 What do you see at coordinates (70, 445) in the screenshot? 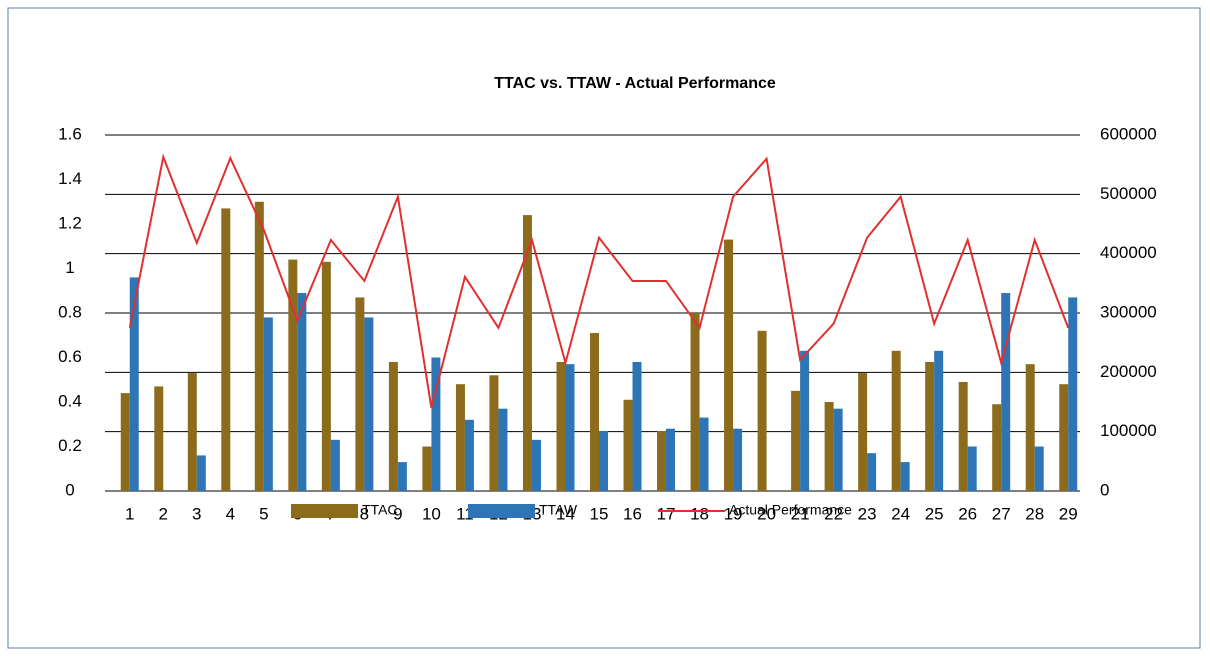
I see `y-tick-label: 0.2` at bounding box center [70, 445].